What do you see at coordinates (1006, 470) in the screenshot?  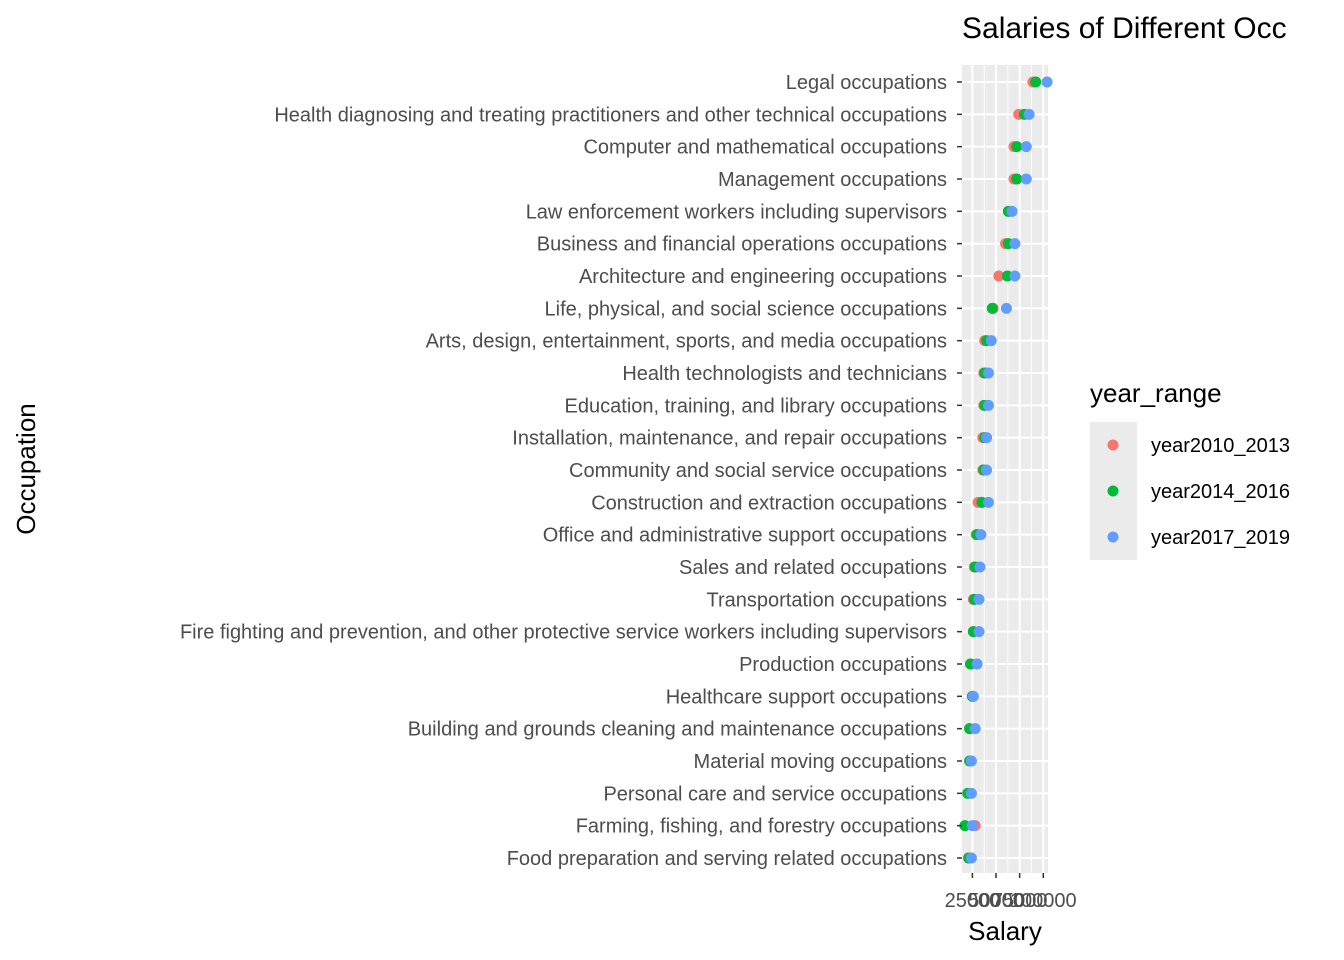 I see `data-points` at bounding box center [1006, 470].